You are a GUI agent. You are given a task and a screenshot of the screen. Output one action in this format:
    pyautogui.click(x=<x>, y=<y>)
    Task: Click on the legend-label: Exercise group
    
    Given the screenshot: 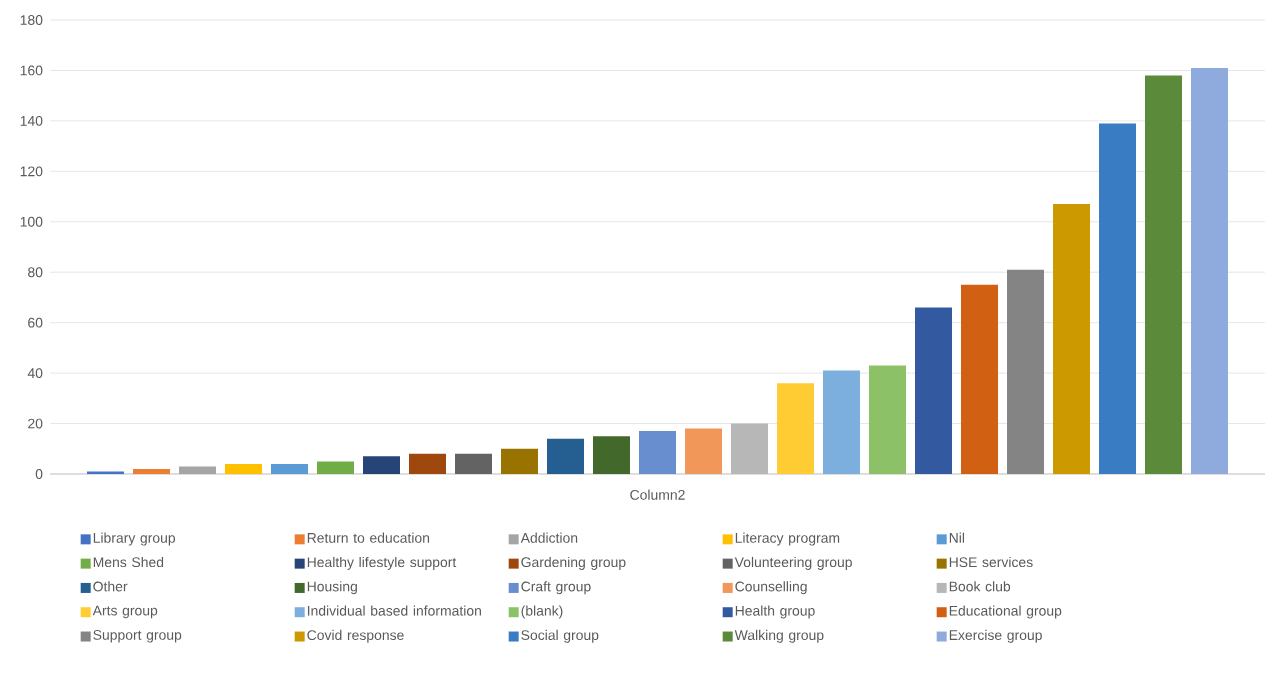 What is the action you would take?
    pyautogui.click(x=995, y=636)
    